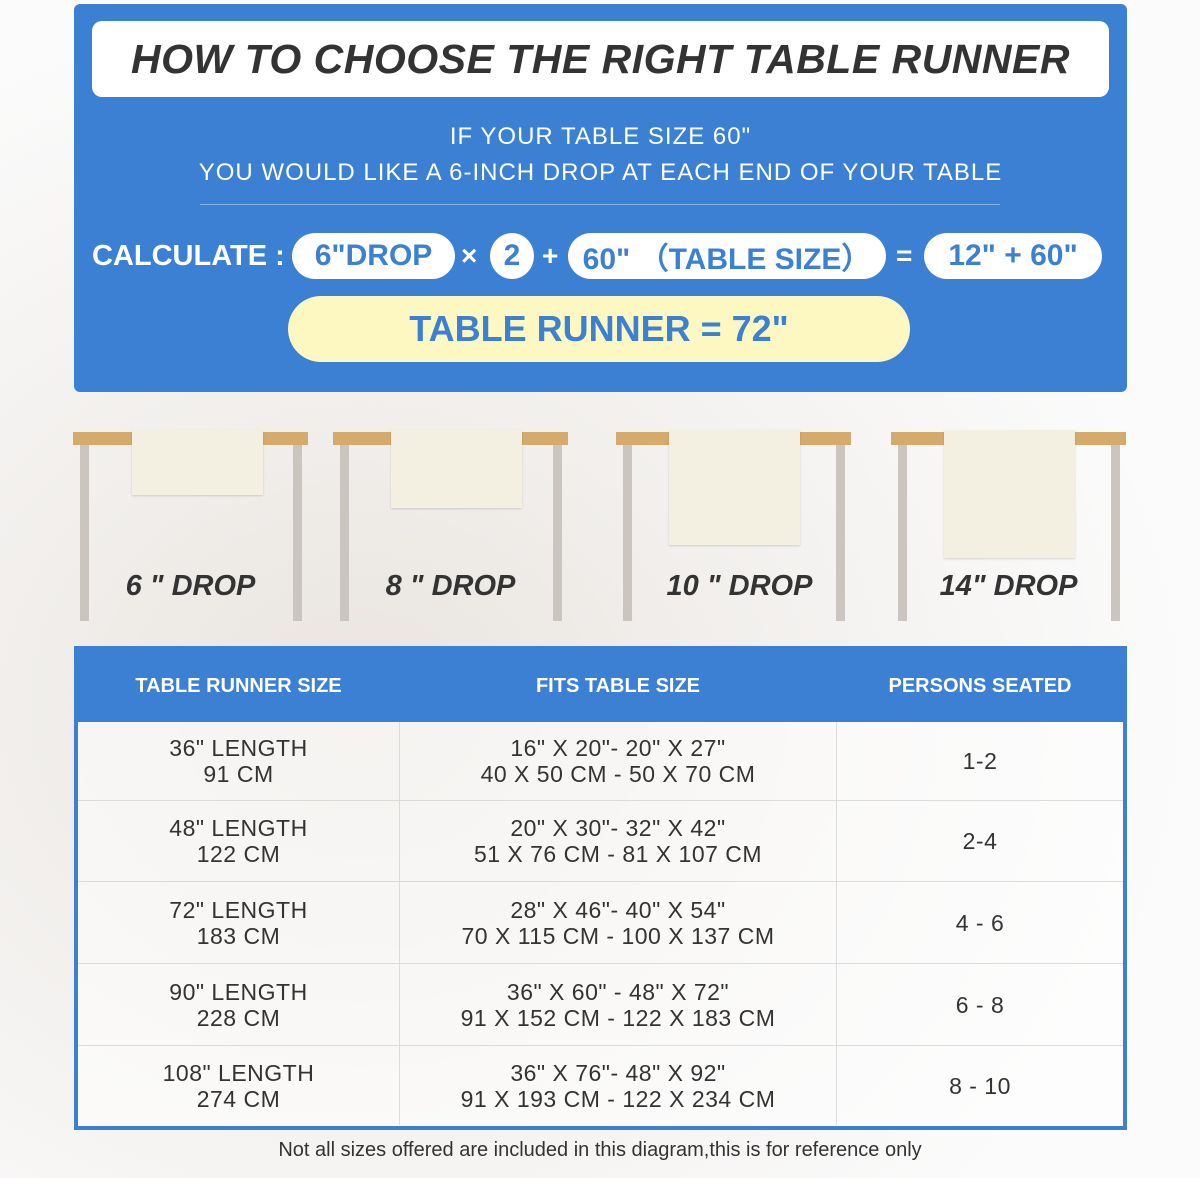 Image resolution: width=1200 pixels, height=1178 pixels. What do you see at coordinates (238, 685) in the screenshot?
I see `header-runner-size: TABLE RUNNER SIZE` at bounding box center [238, 685].